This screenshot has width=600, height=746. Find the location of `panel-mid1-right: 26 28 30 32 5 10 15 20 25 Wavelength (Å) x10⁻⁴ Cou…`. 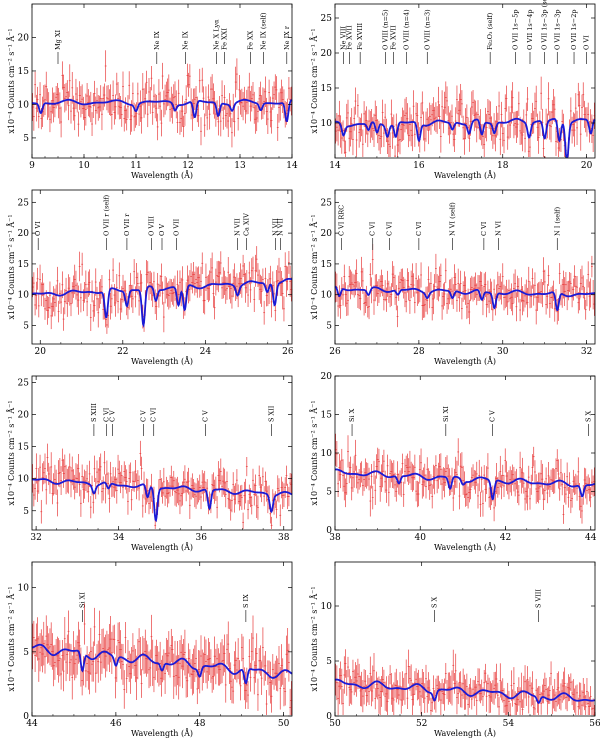

panel-mid1-right: 26 28 30 32 5 10 15 20 25 Wavelength (Å) x10⁻⁴ Cou… is located at coordinates (453, 277).